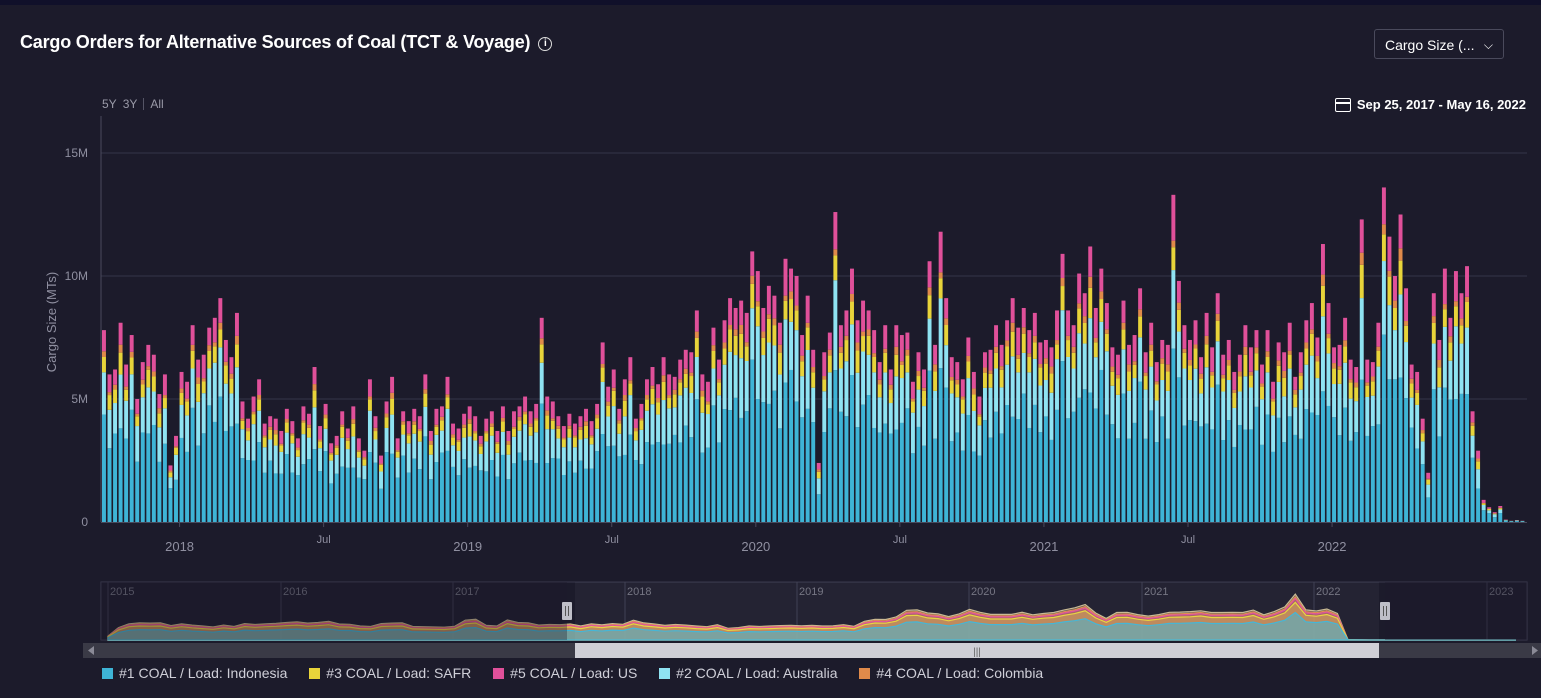 Image resolution: width=1541 pixels, height=698 pixels. Describe the element at coordinates (1385, 611) in the screenshot. I see `navigator-handle-right` at that location.